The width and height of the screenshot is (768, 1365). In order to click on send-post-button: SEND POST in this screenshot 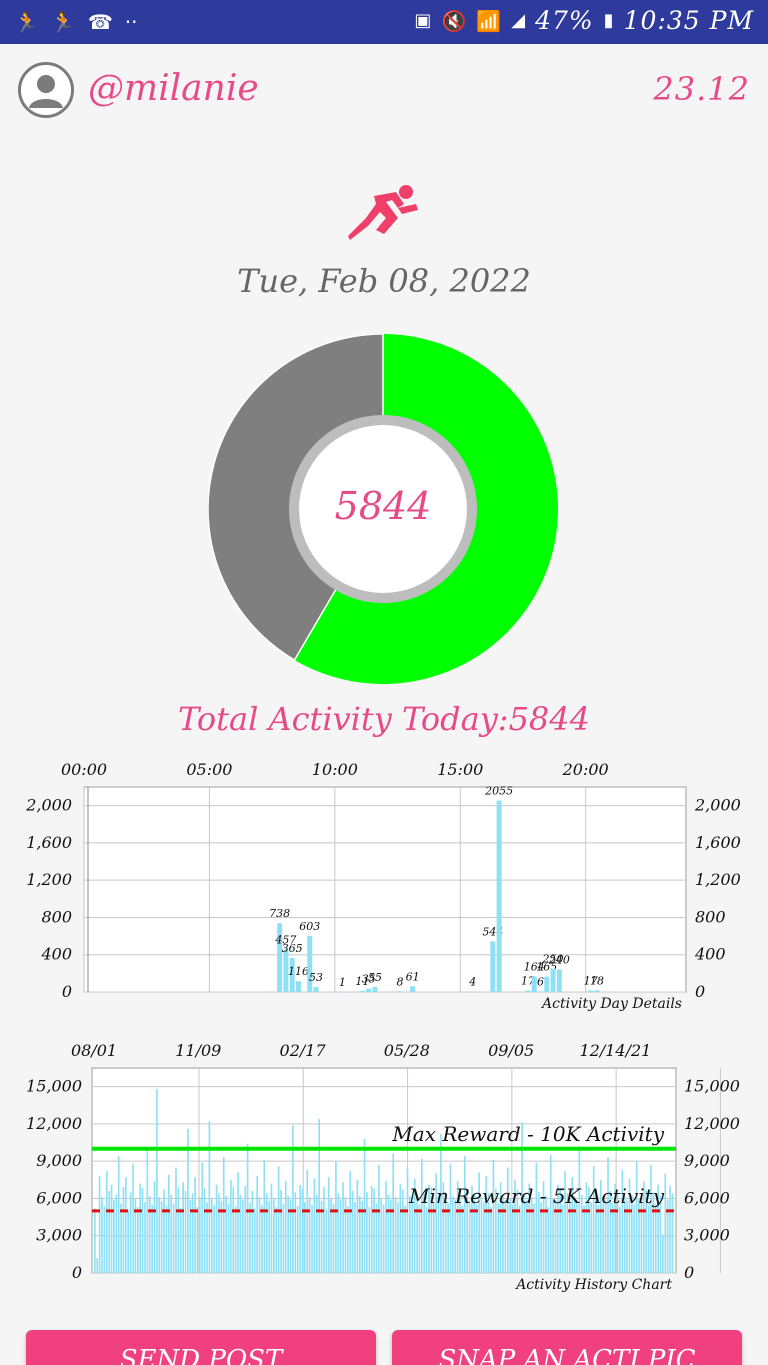, I will do `click(201, 1347)`.